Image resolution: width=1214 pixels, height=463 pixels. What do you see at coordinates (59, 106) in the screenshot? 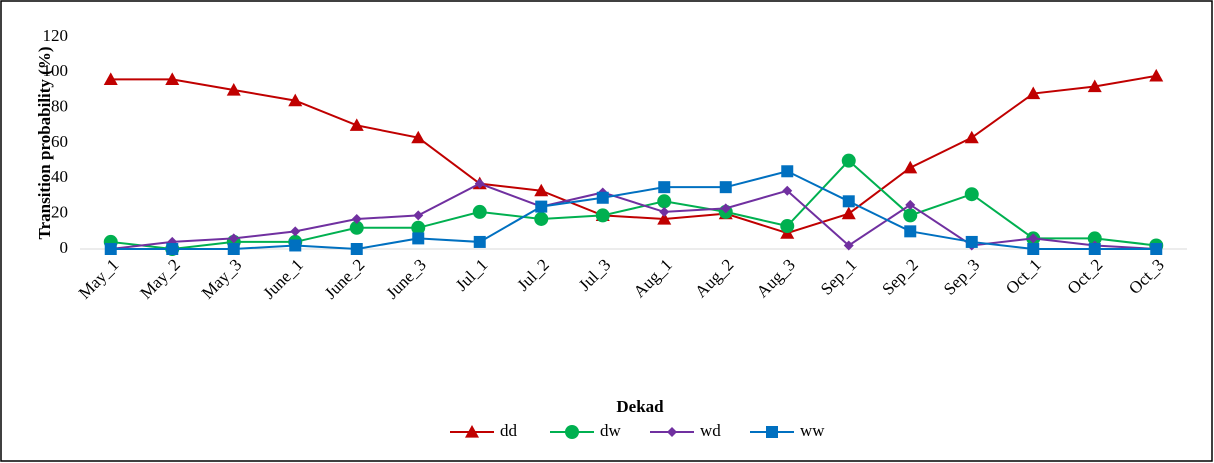
I see `y-tick-label: 80` at bounding box center [59, 106].